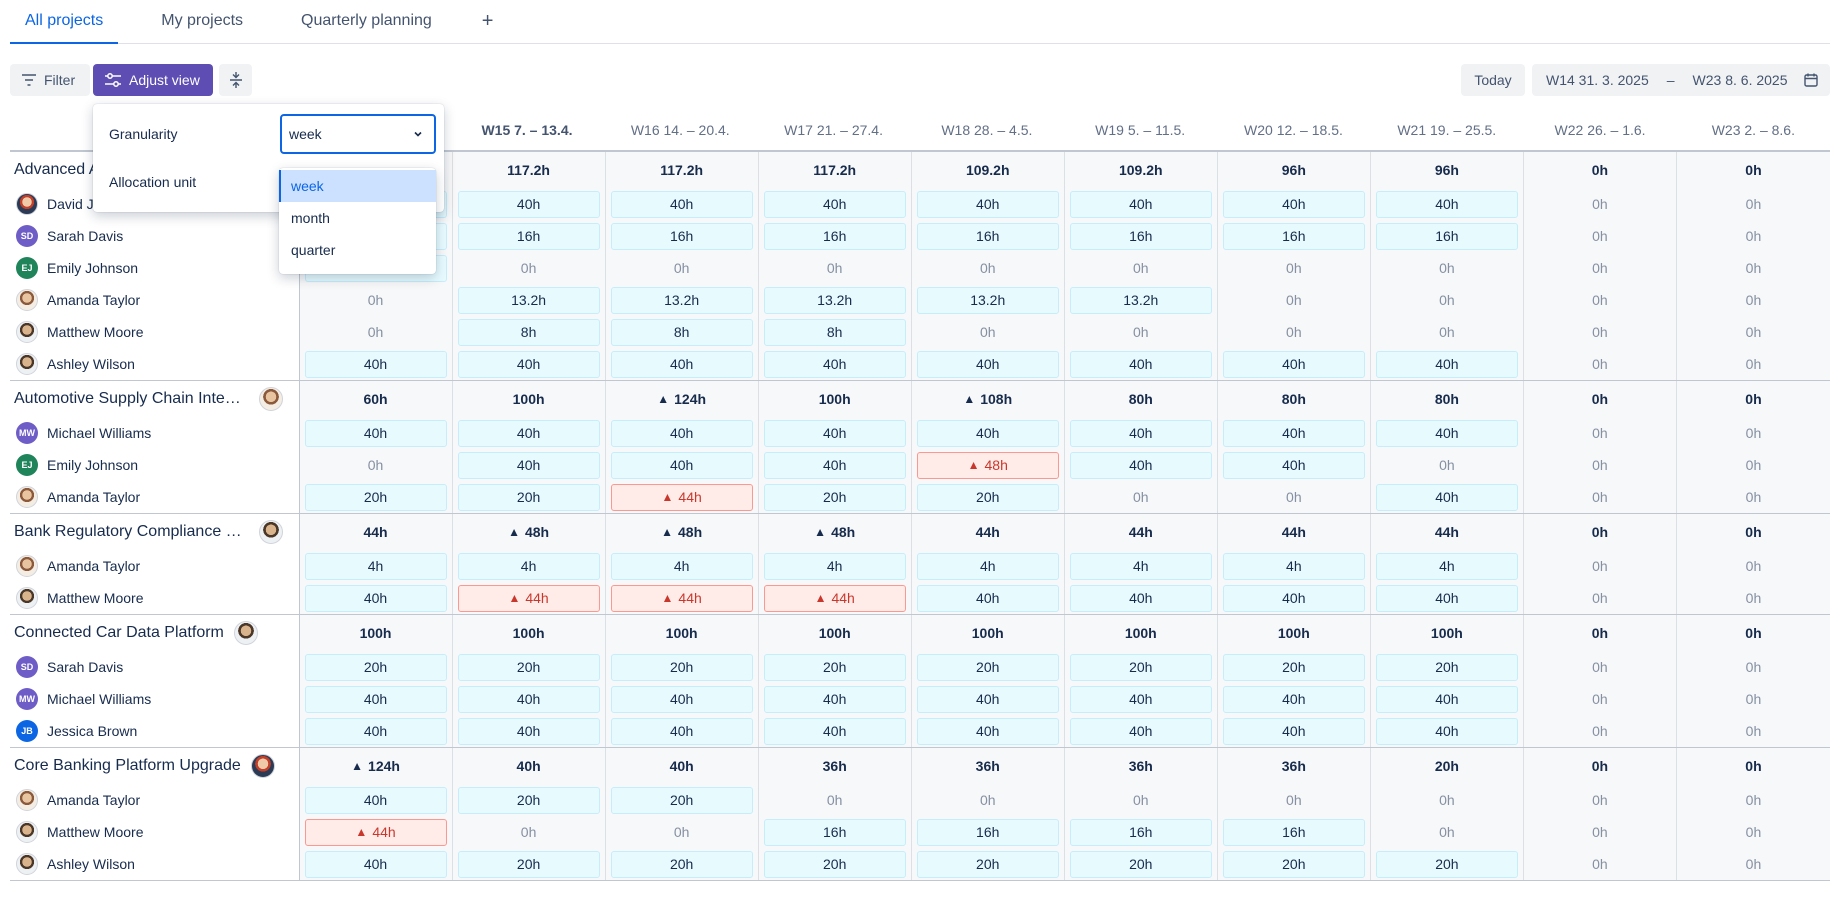 The height and width of the screenshot is (900, 1840). Describe the element at coordinates (313, 250) in the screenshot. I see `option-quarter: quarter` at that location.